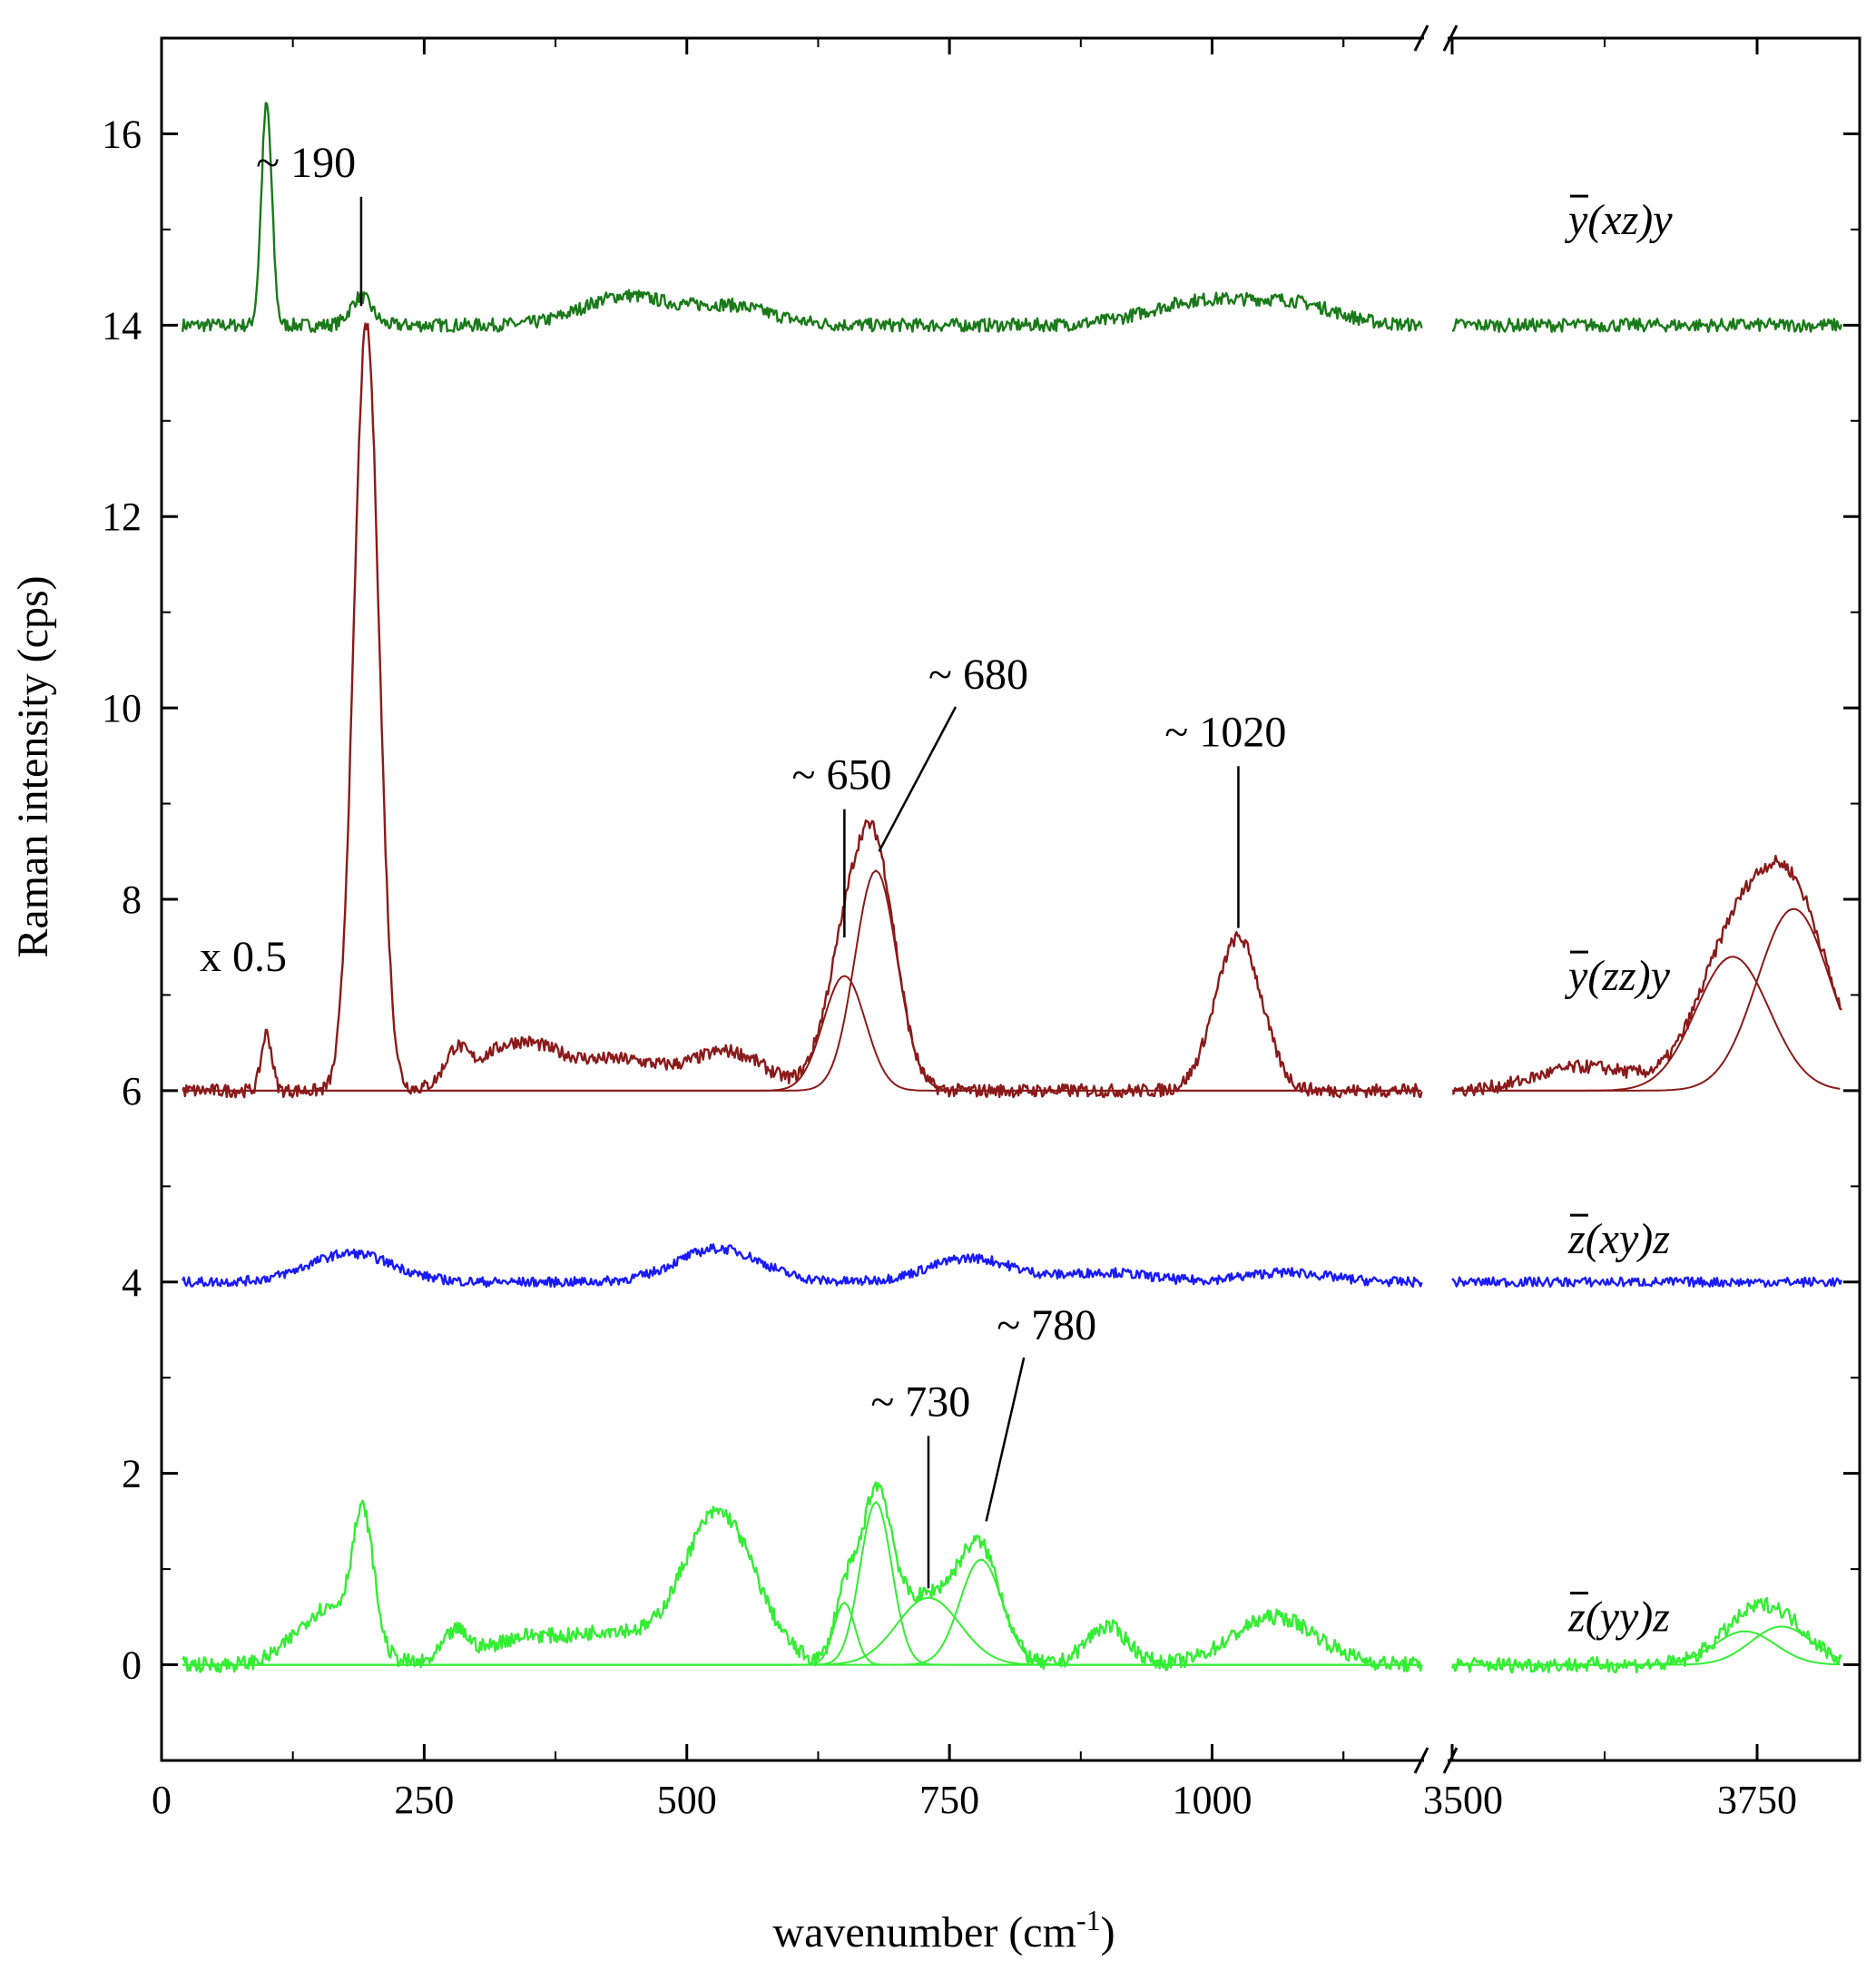 This screenshot has height=1961, width=1876. What do you see at coordinates (1629, 1617) in the screenshot?
I see `geometry-rest: (yy)z` at bounding box center [1629, 1617].